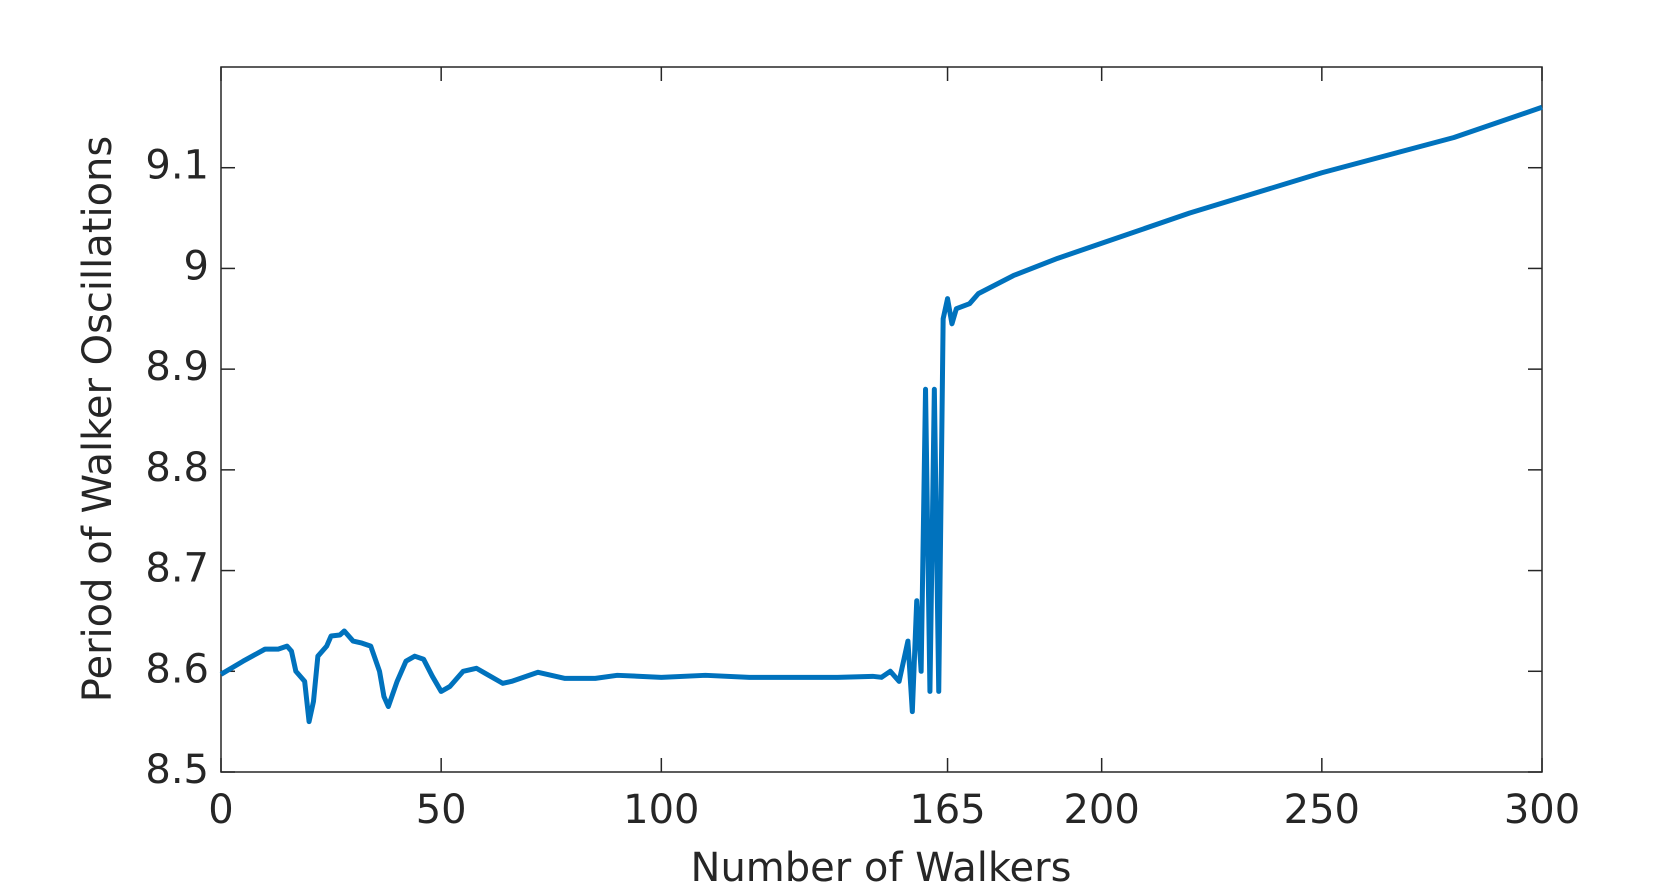 The image size is (1680, 896). What do you see at coordinates (947, 810) in the screenshot?
I see `x-tick-label: 165` at bounding box center [947, 810].